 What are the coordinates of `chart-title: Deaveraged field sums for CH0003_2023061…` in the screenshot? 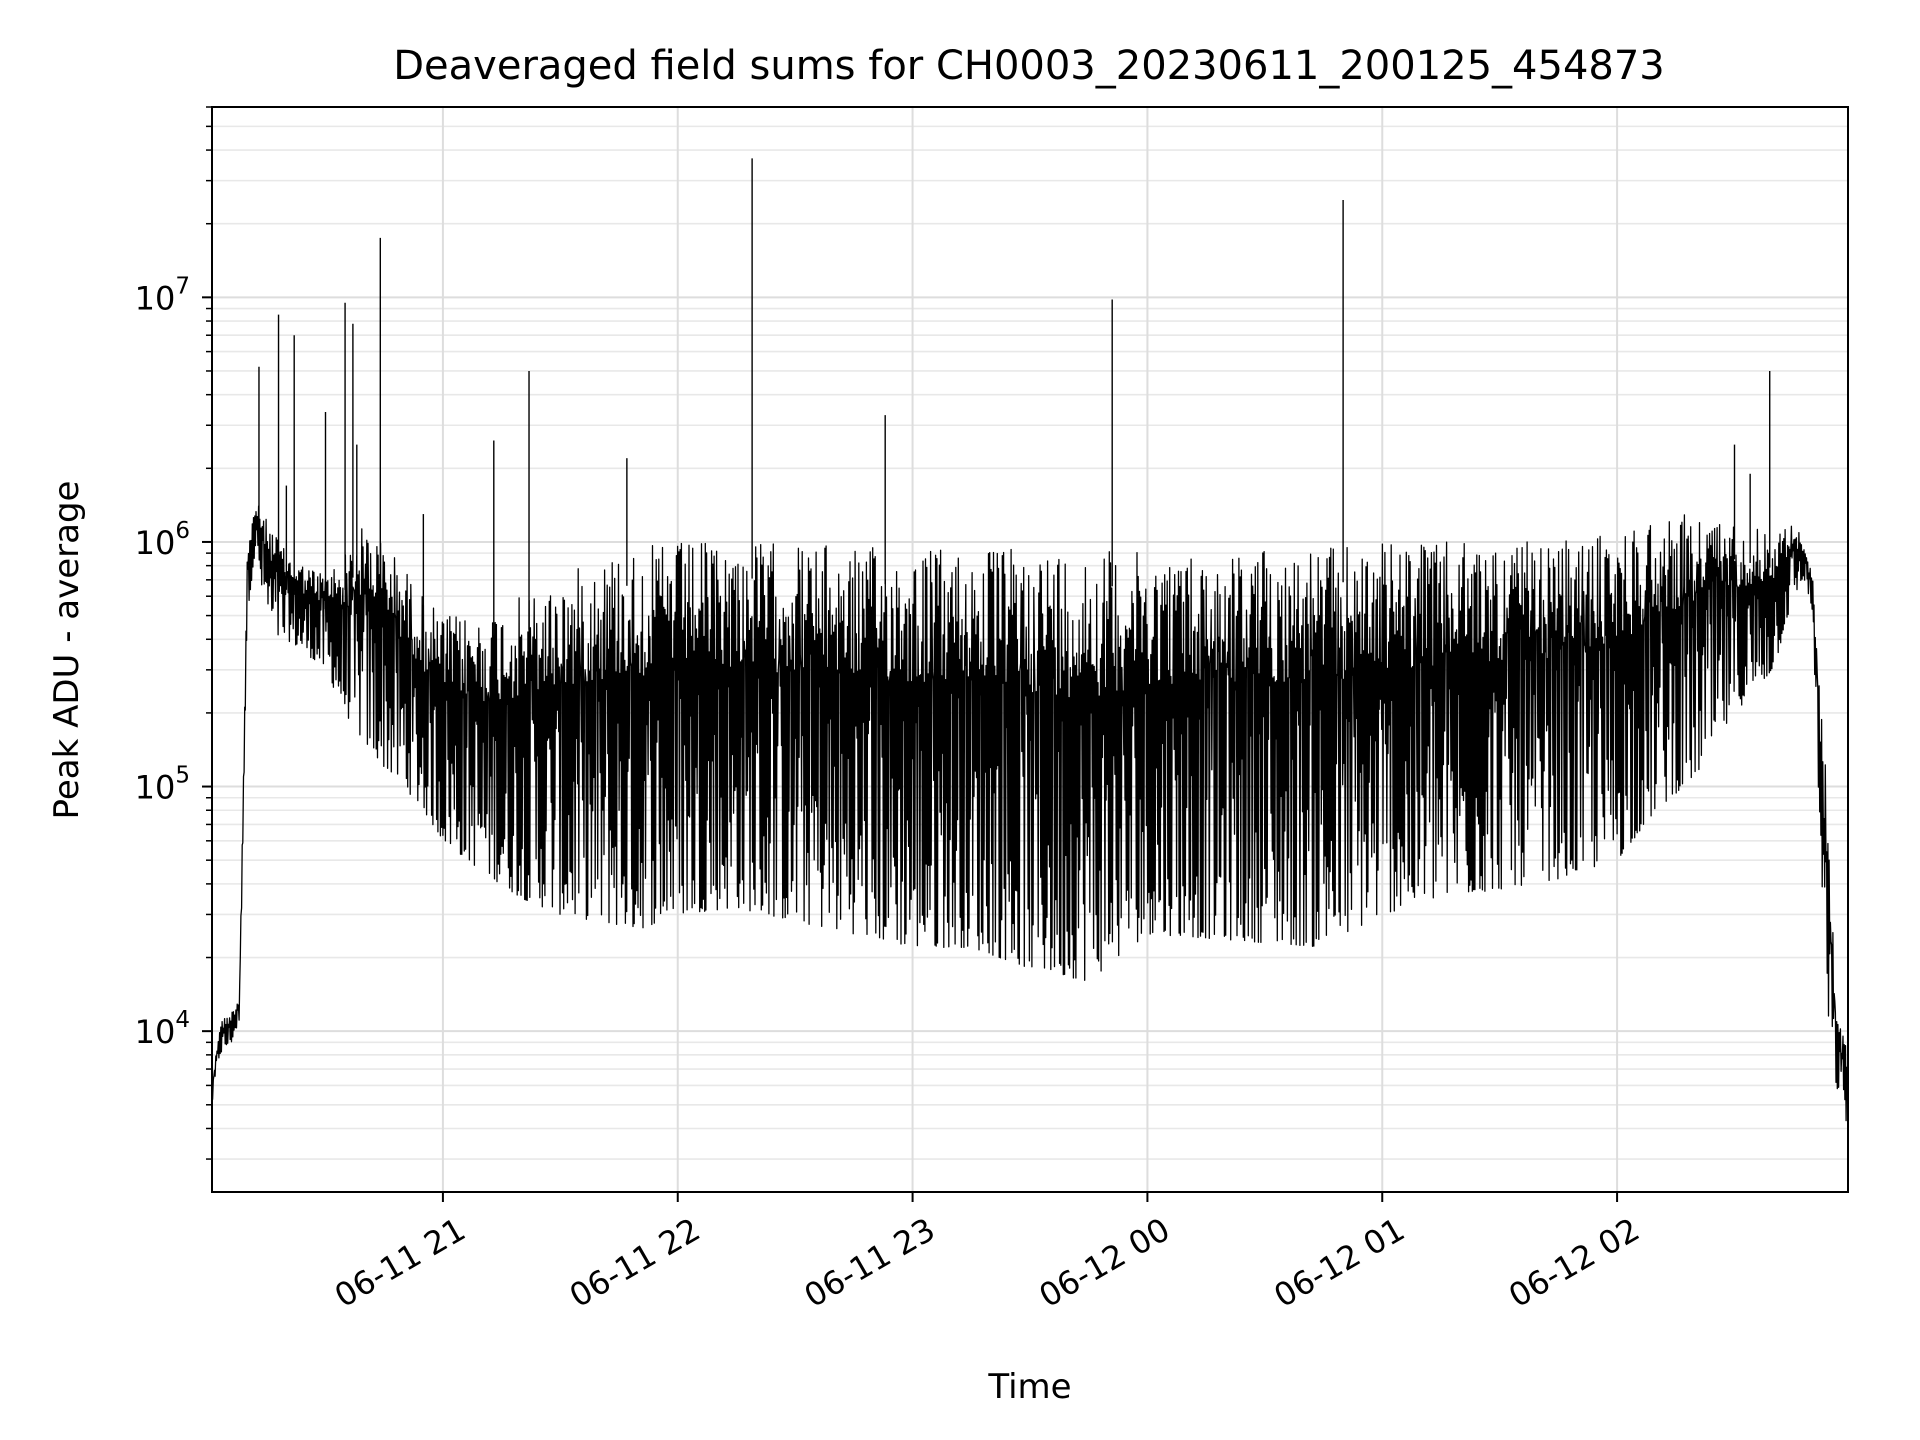 It's located at (1029, 66).